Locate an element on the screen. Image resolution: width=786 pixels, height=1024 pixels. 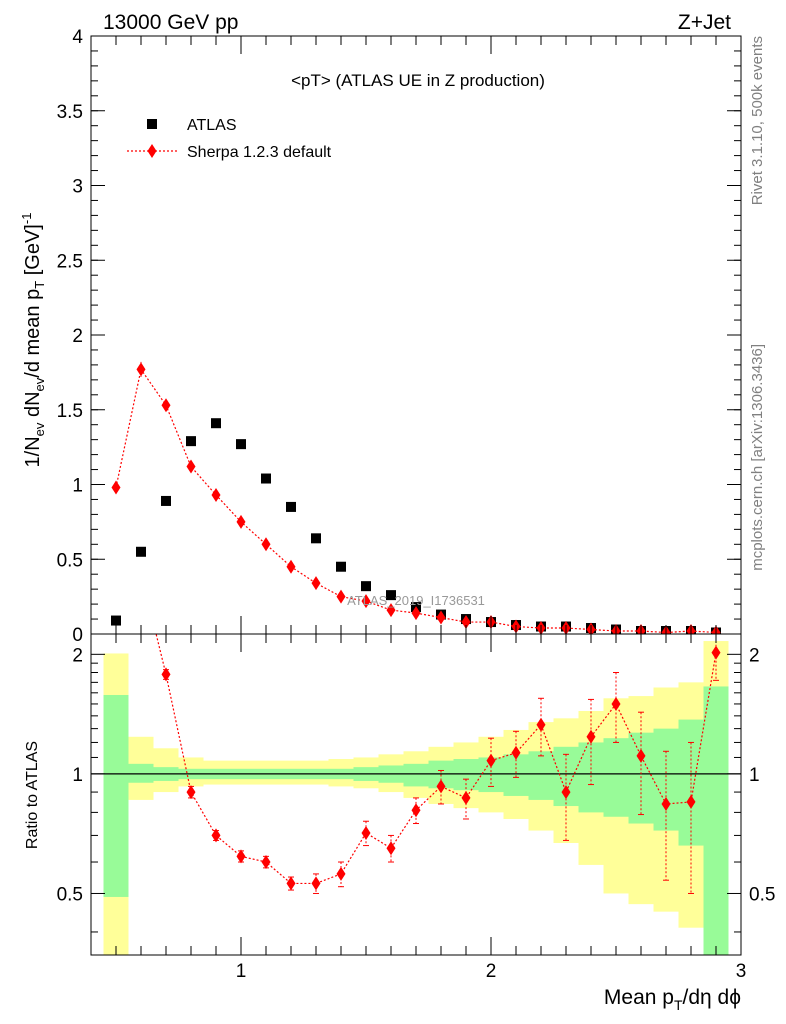
legend-sherpa-label: Sherpa 1.2.3 default is located at coordinates (259, 152).